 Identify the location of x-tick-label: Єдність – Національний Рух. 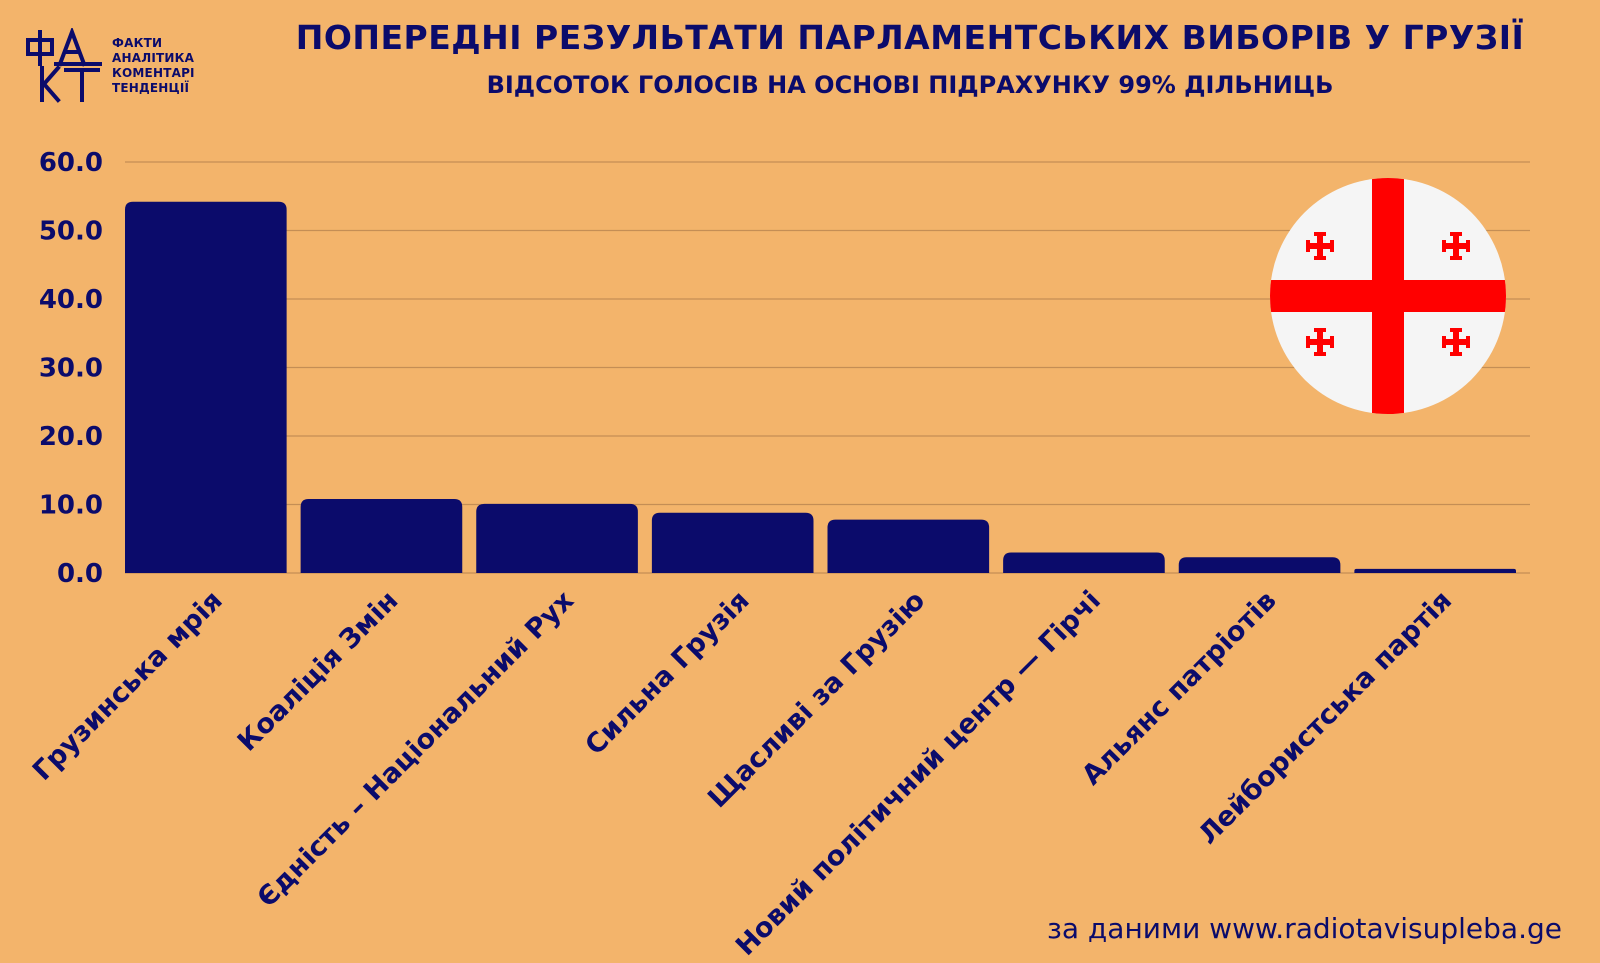
(415, 749).